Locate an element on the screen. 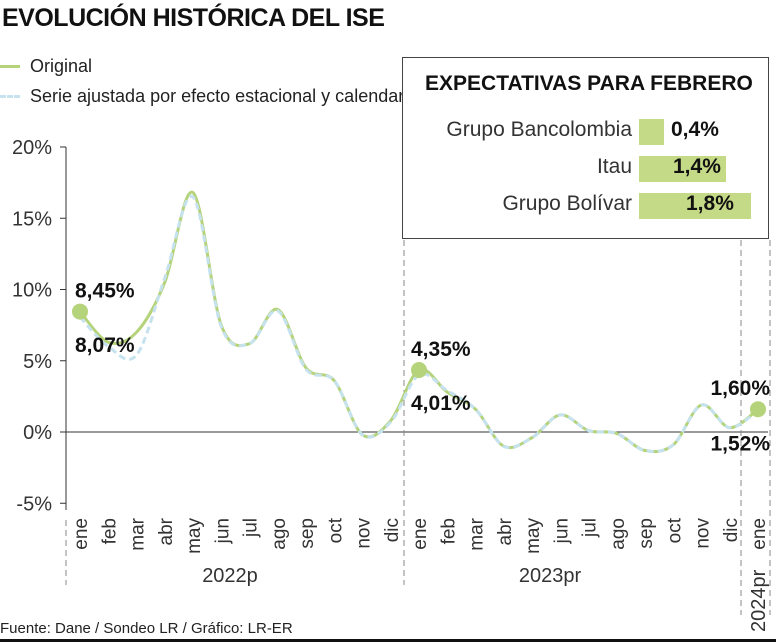 The width and height of the screenshot is (776, 643). legend-original: Original is located at coordinates (46, 66).